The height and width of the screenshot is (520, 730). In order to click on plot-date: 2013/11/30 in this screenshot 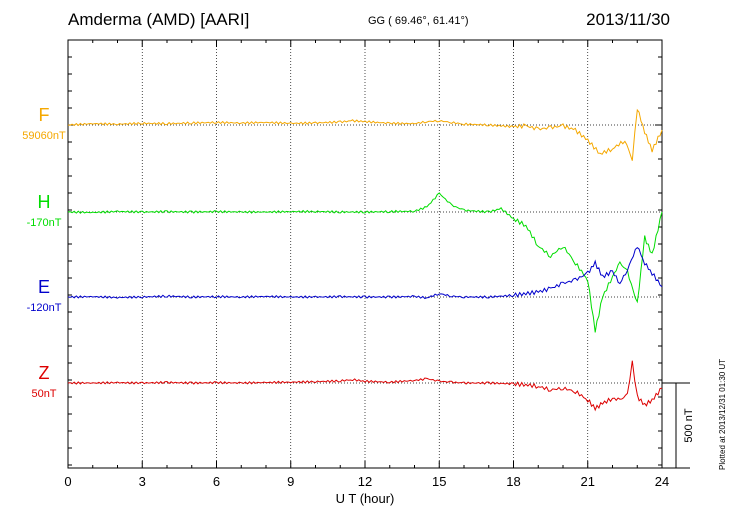, I will do `click(628, 19)`.